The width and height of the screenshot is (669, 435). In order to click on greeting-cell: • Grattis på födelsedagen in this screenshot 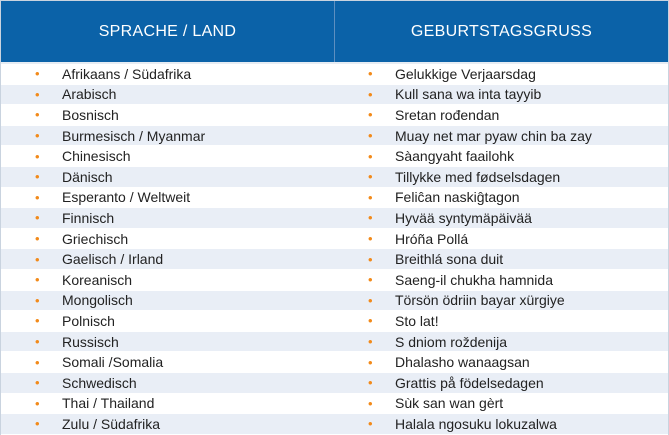, I will do `click(501, 383)`.